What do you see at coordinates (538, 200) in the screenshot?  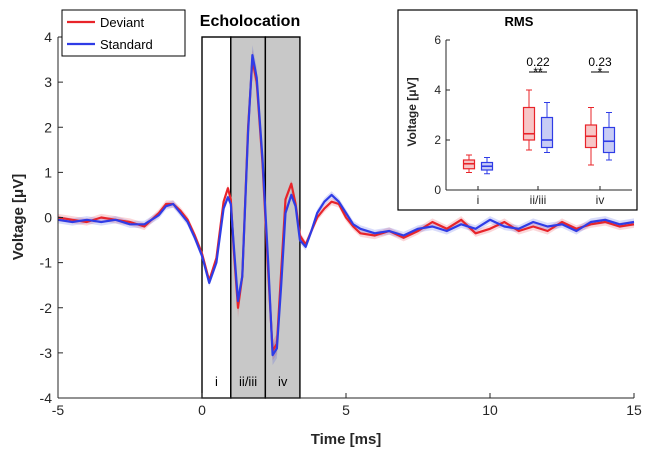 I see `inset-x-tick-label: ii/iii` at bounding box center [538, 200].